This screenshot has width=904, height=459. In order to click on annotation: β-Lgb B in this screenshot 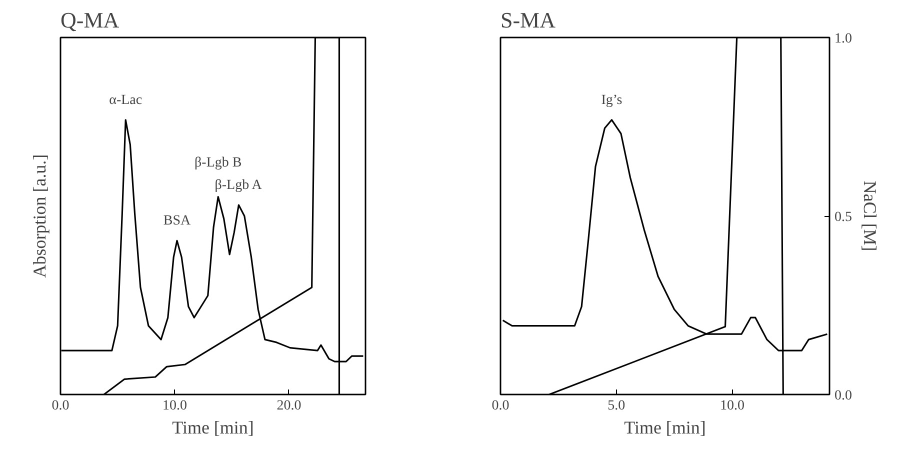, I will do `click(218, 163)`.